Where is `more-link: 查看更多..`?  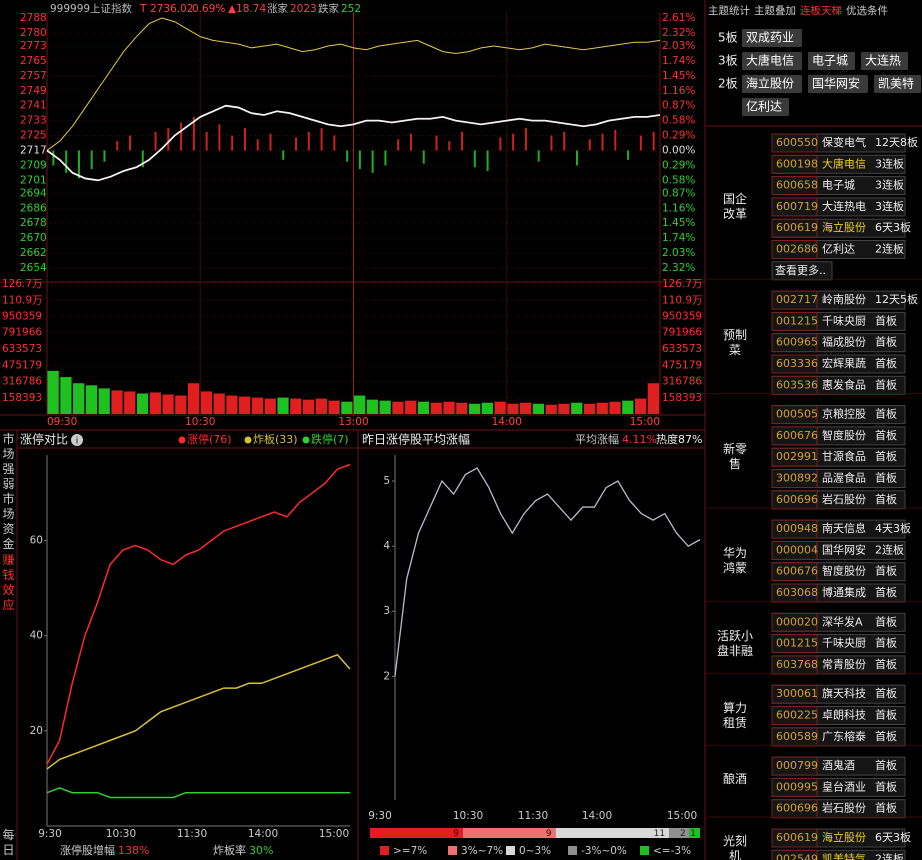 more-link: 查看更多.. is located at coordinates (800, 270).